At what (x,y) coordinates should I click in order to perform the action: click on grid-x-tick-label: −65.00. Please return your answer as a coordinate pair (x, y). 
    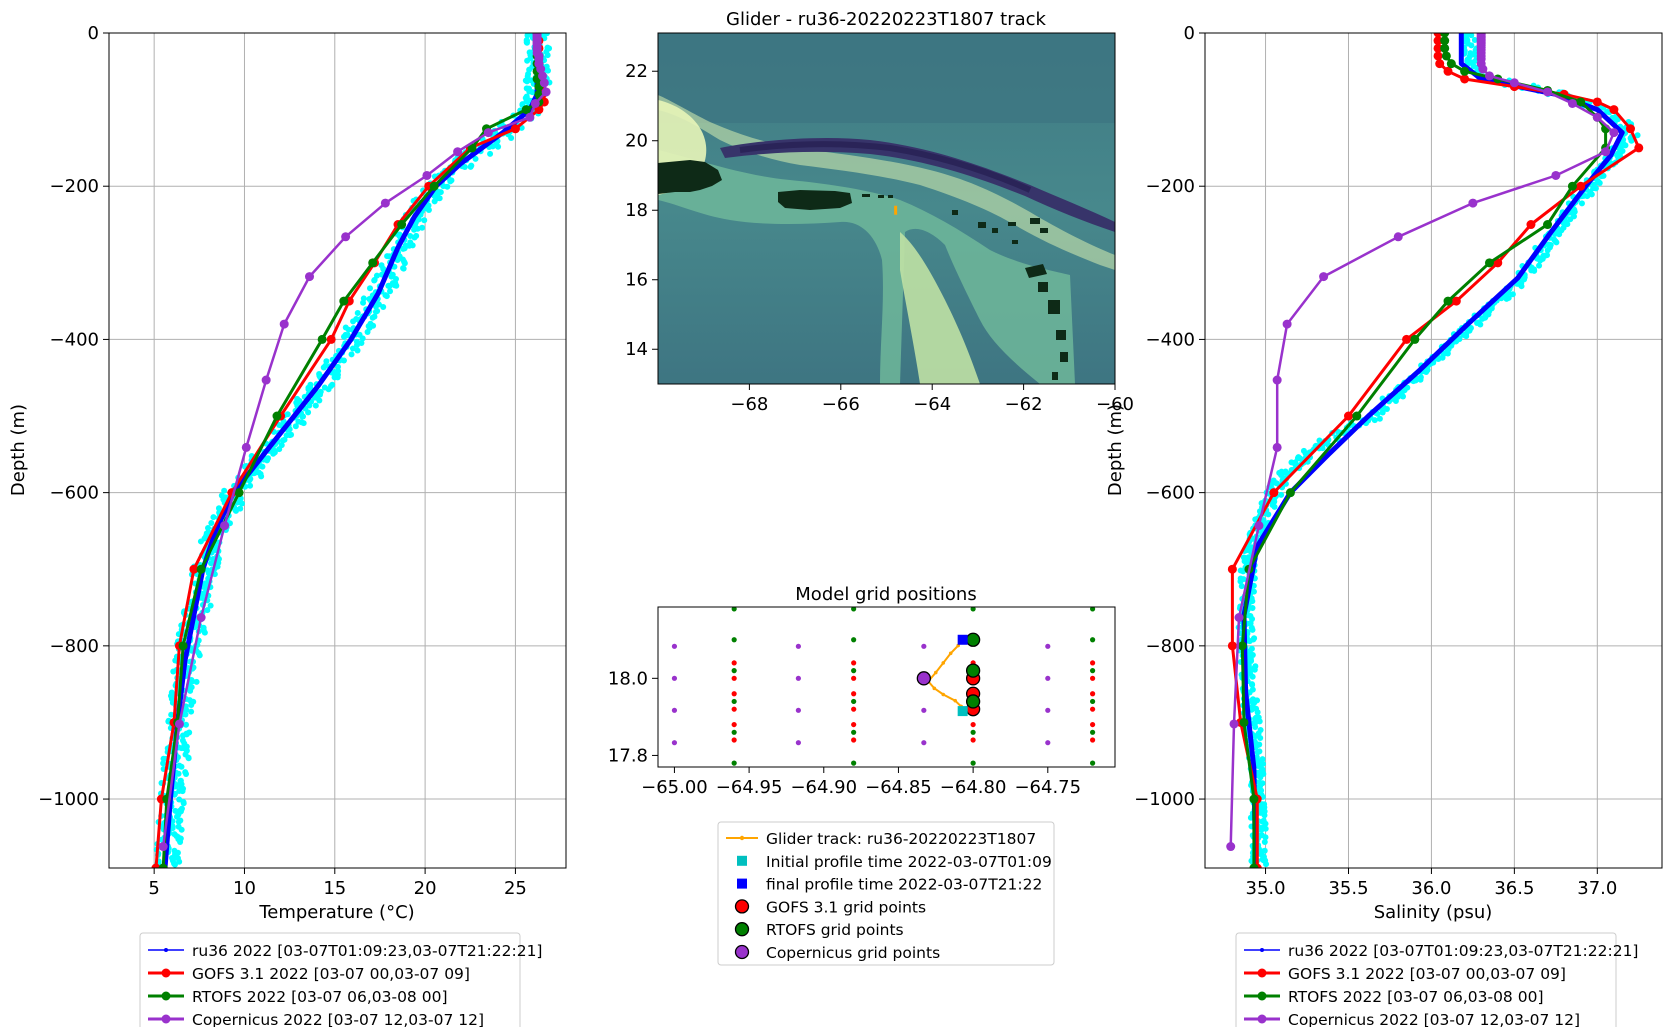
    Looking at the image, I should click on (674, 787).